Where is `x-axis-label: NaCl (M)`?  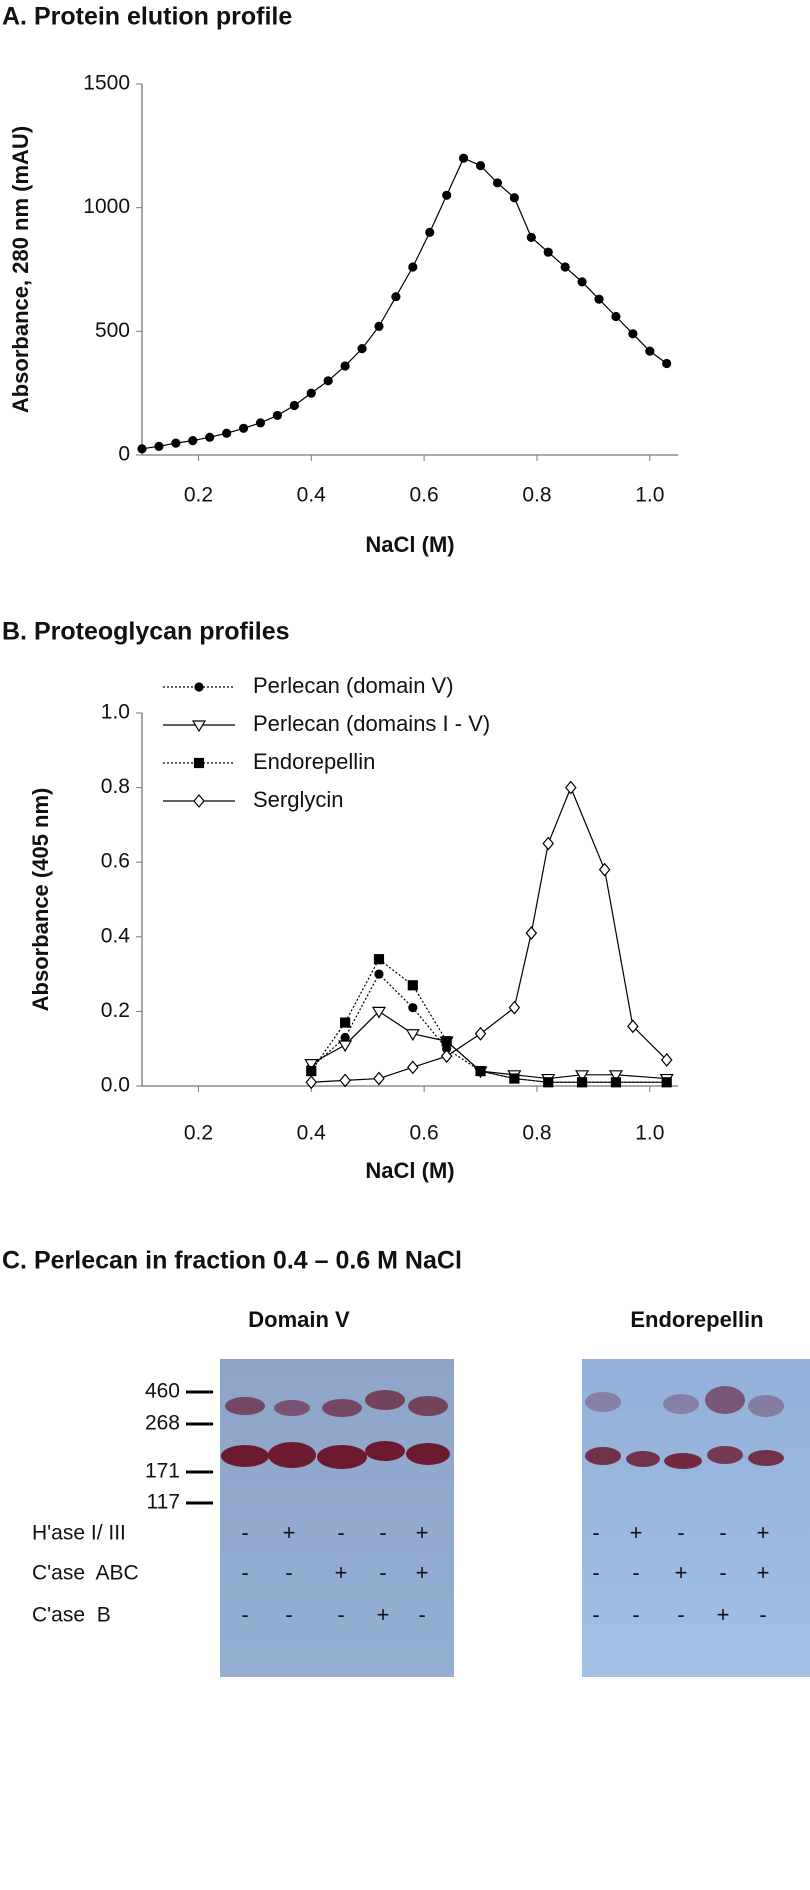
x-axis-label: NaCl (M) is located at coordinates (409, 1170).